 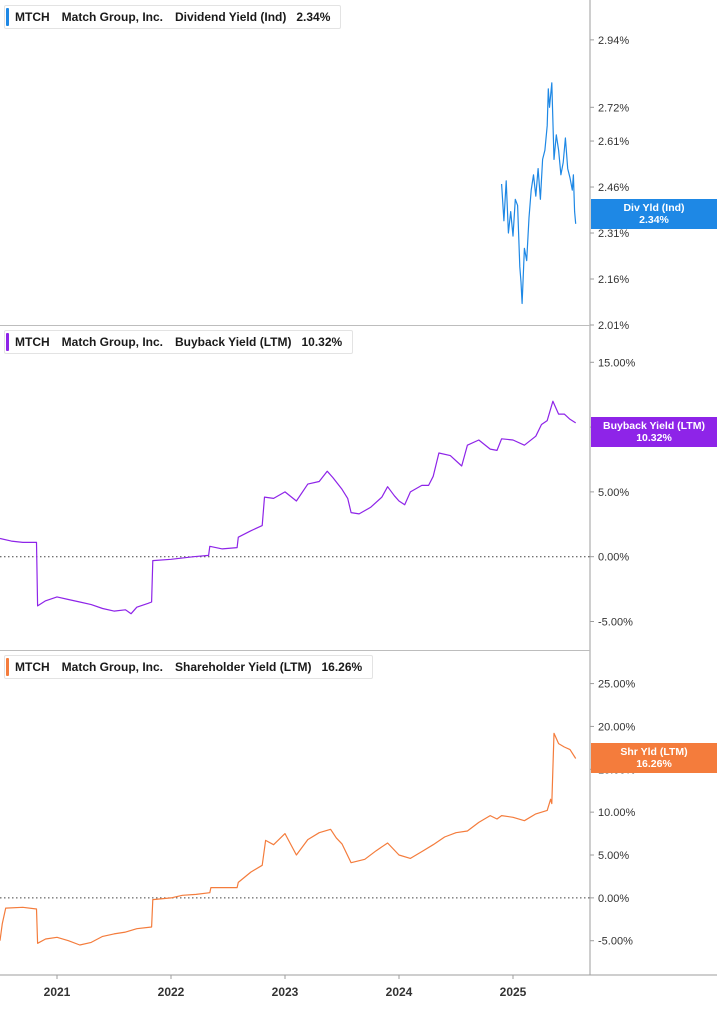 I want to click on x-tick-label: 2021, so click(x=57, y=992).